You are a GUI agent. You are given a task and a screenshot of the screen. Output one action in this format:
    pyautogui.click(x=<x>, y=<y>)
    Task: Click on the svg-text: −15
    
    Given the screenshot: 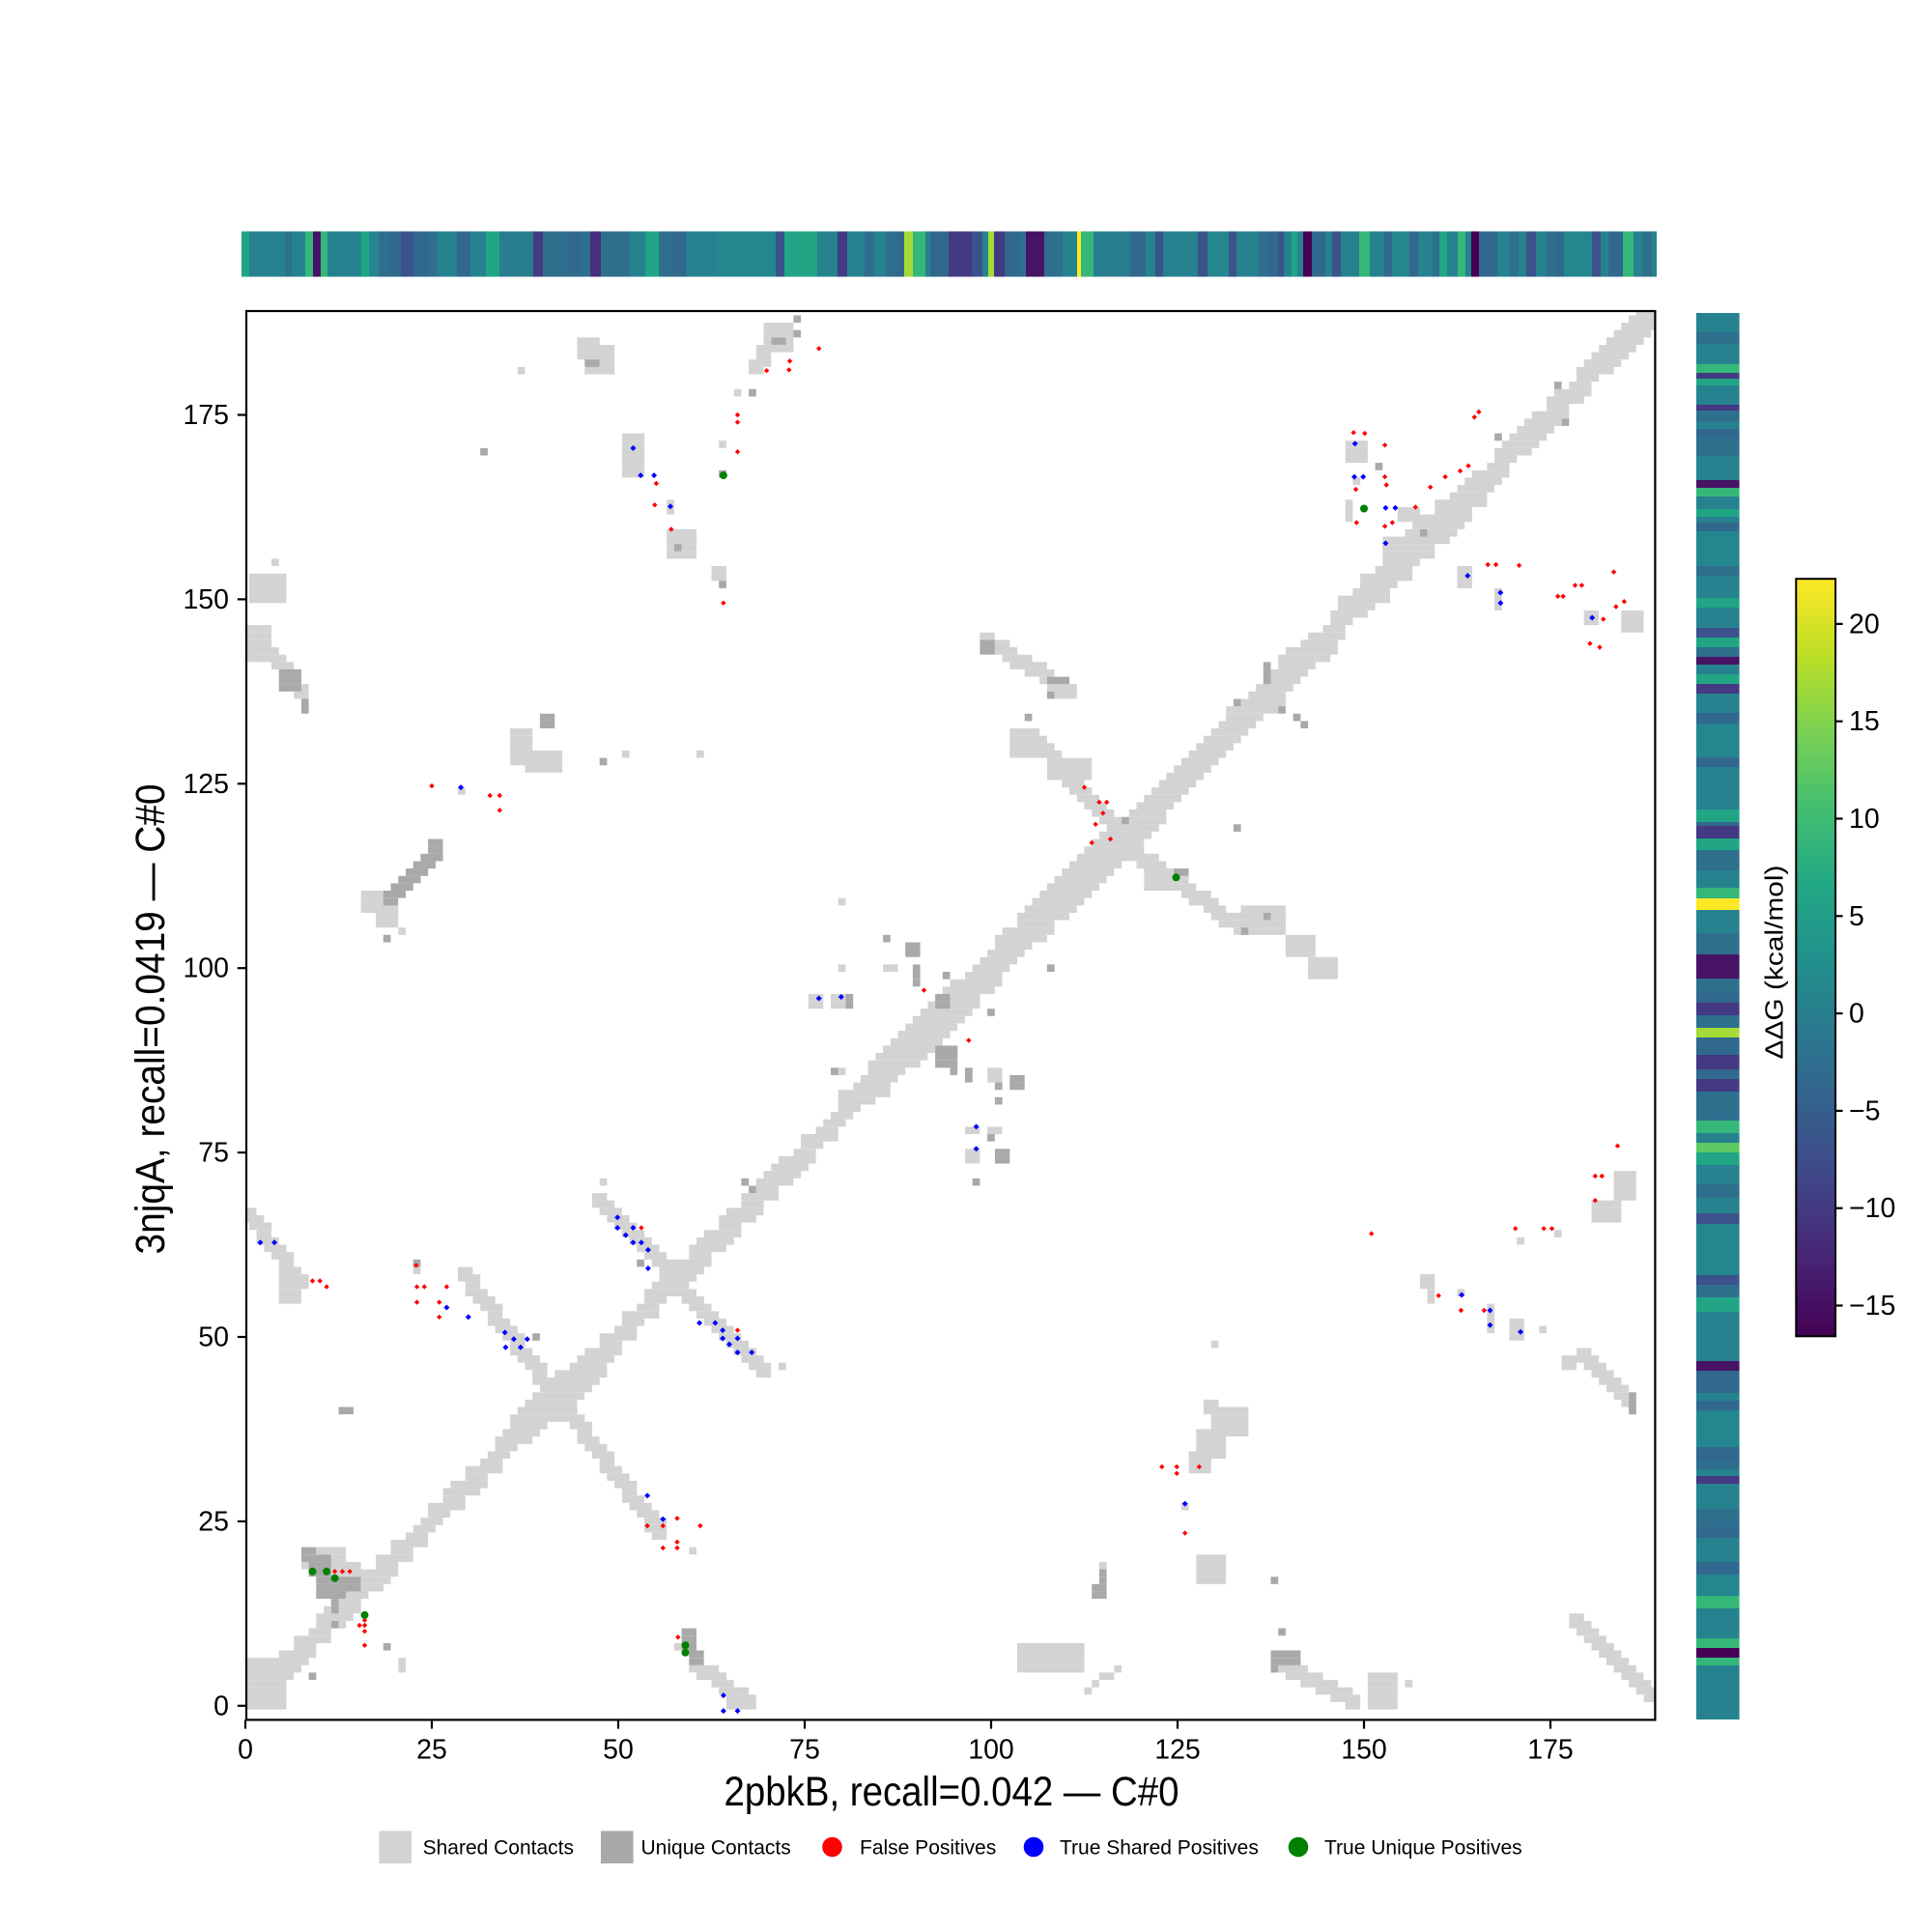 What is the action you would take?
    pyautogui.click(x=1872, y=1306)
    